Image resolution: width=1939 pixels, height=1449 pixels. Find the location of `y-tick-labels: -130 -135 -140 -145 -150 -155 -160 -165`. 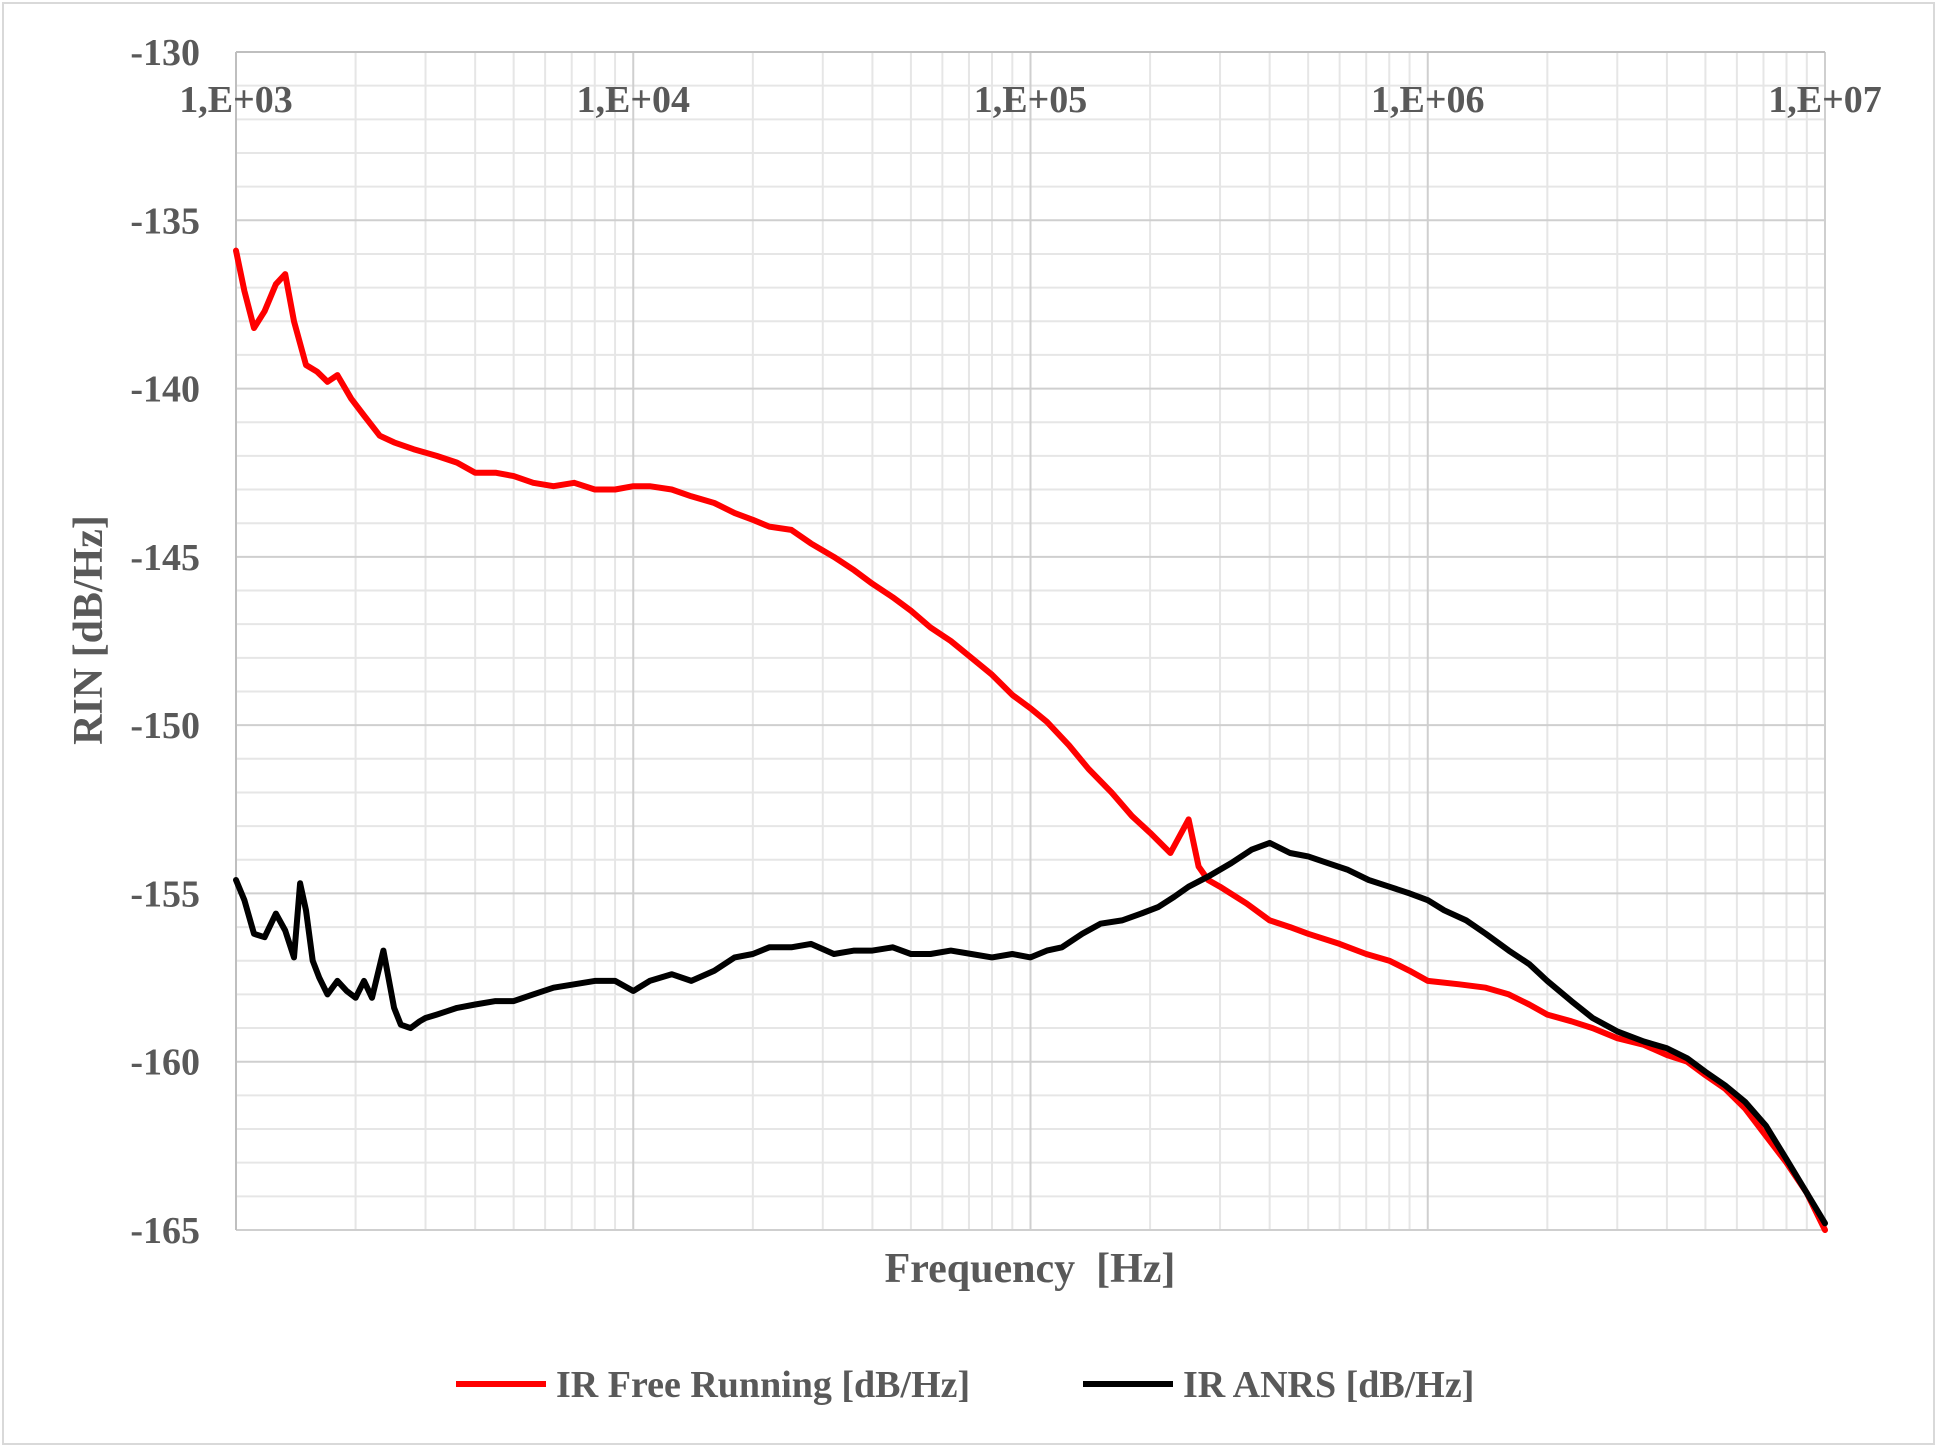

y-tick-labels: -130 -135 -140 -145 -150 -155 -160 -165 is located at coordinates (165, 642).